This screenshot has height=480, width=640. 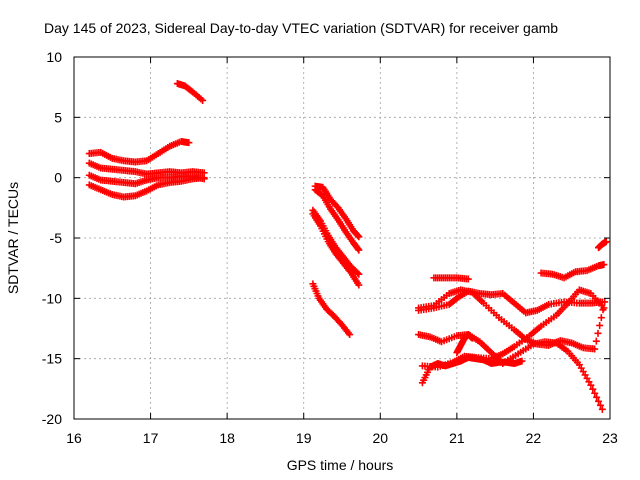 What do you see at coordinates (56, 238) in the screenshot?
I see `y-tick-label: -5` at bounding box center [56, 238].